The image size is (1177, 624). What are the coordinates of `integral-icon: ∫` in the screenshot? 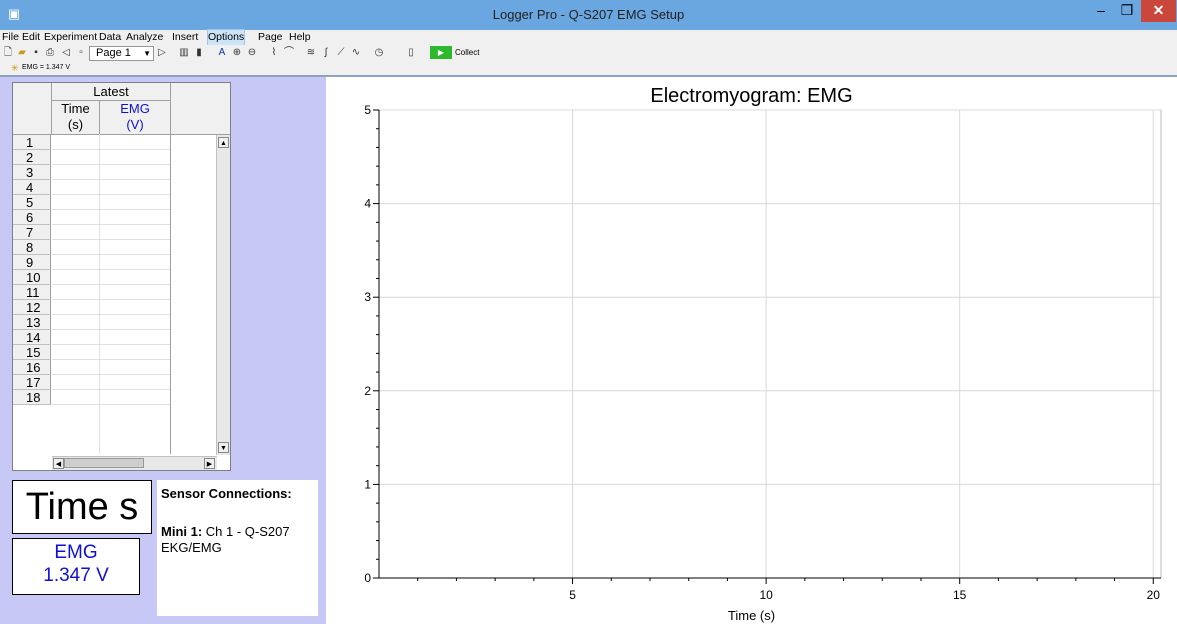 It's located at (326, 52).